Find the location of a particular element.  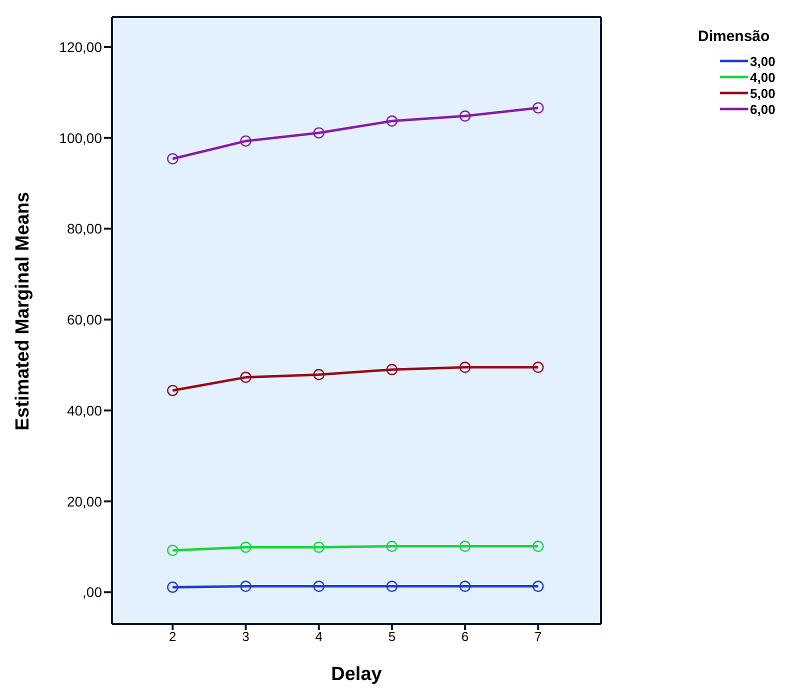

legend-label: 3,00 is located at coordinates (763, 61).